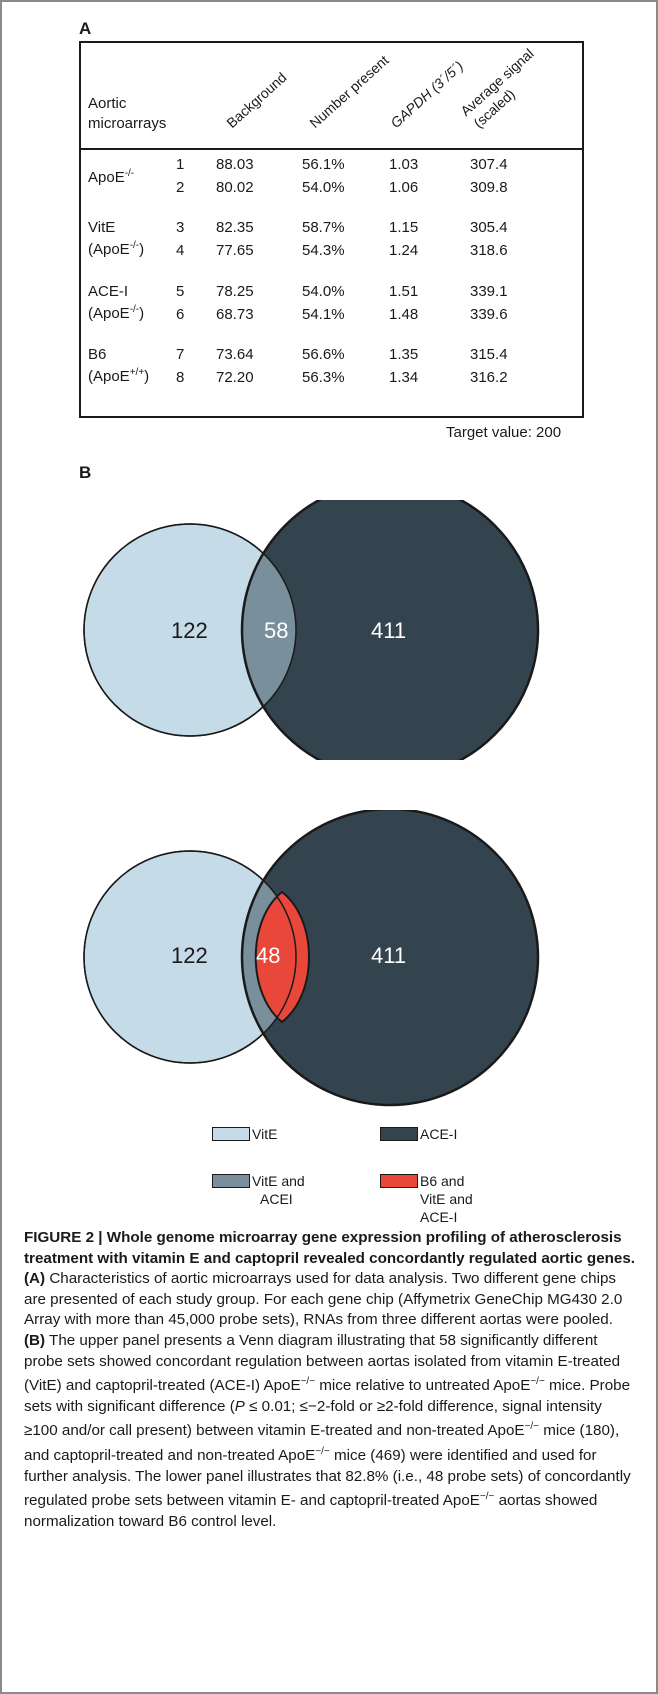 Image resolution: width=658 pixels, height=1694 pixels. What do you see at coordinates (489, 227) in the screenshot?
I see `average-signal-value: 305.4` at bounding box center [489, 227].